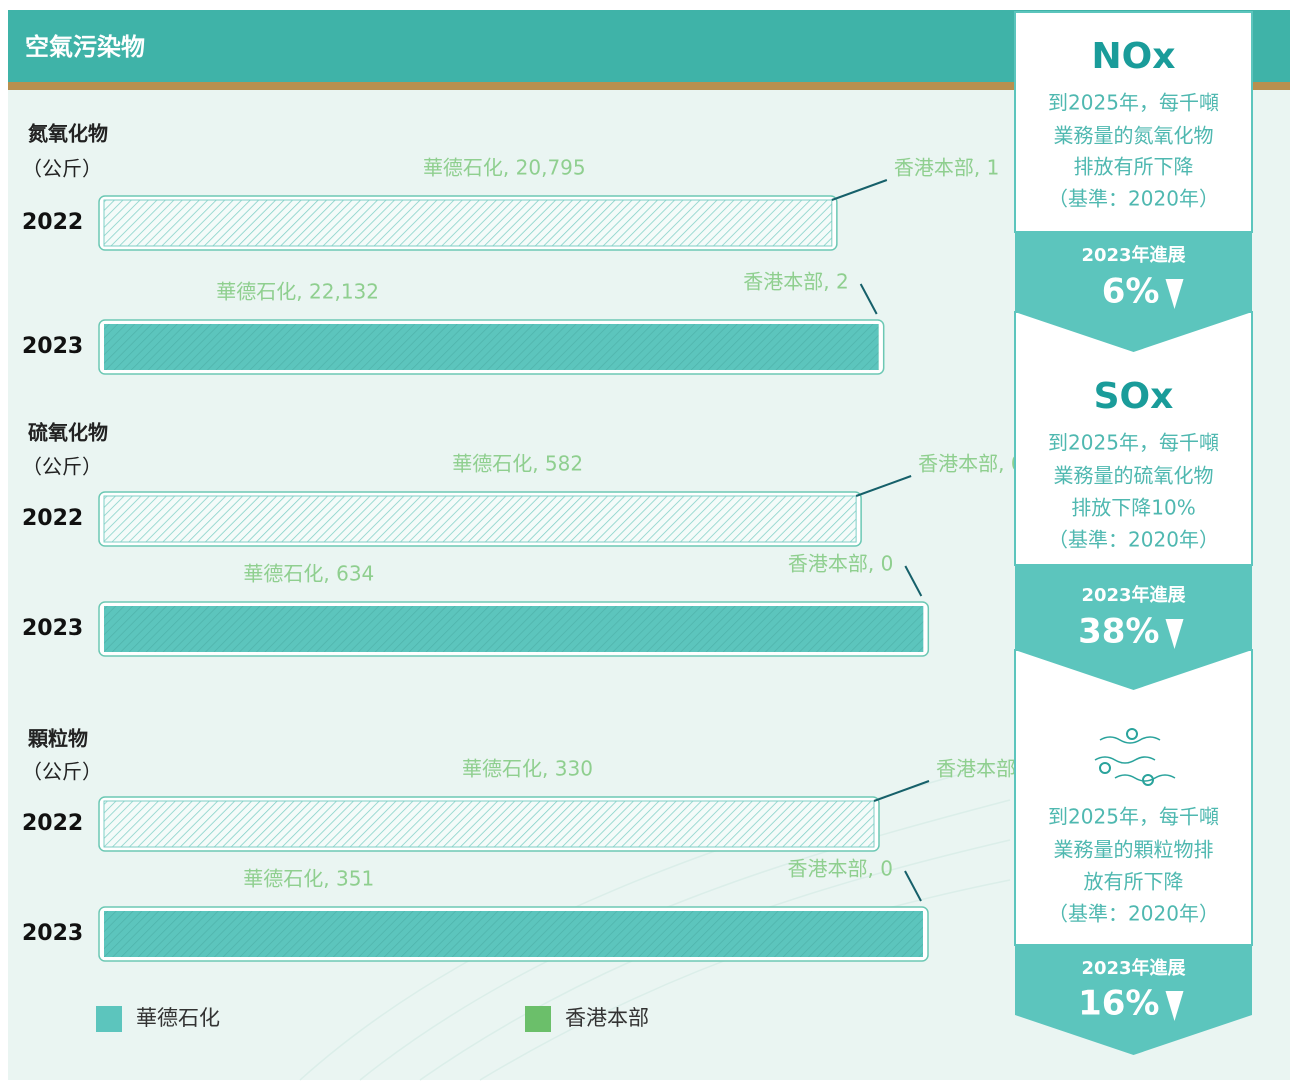 The width and height of the screenshot is (1291, 1083). I want to click on target-text: 業務量的顆粒物排, so click(1134, 850).